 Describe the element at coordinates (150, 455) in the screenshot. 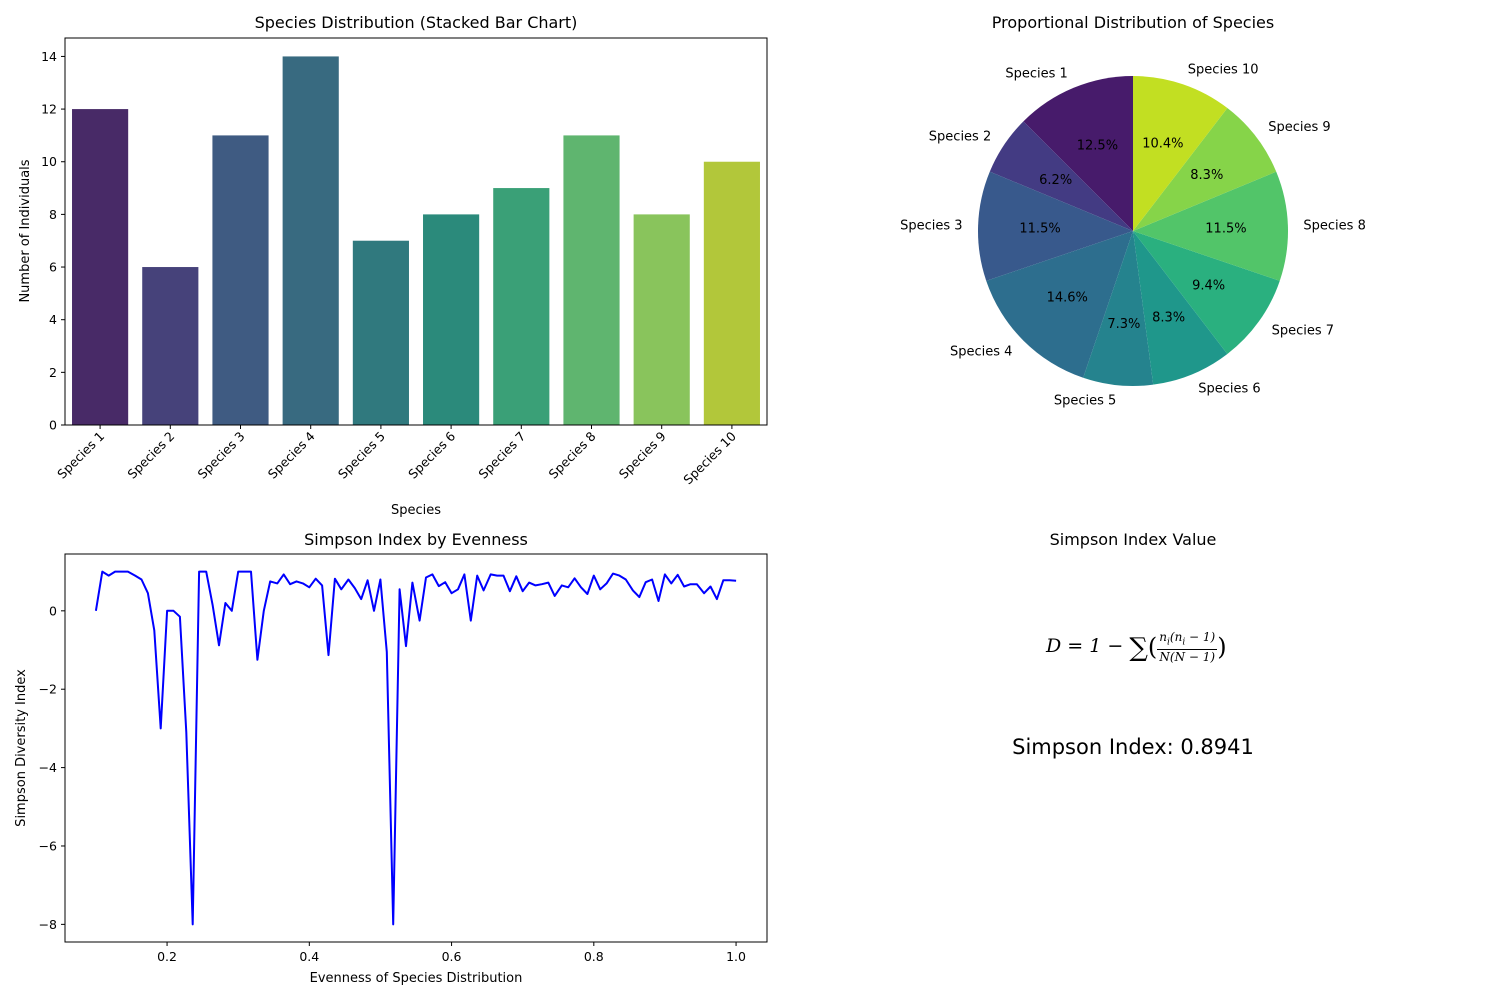

I see `bar-xtick-label-2: Species 2` at that location.